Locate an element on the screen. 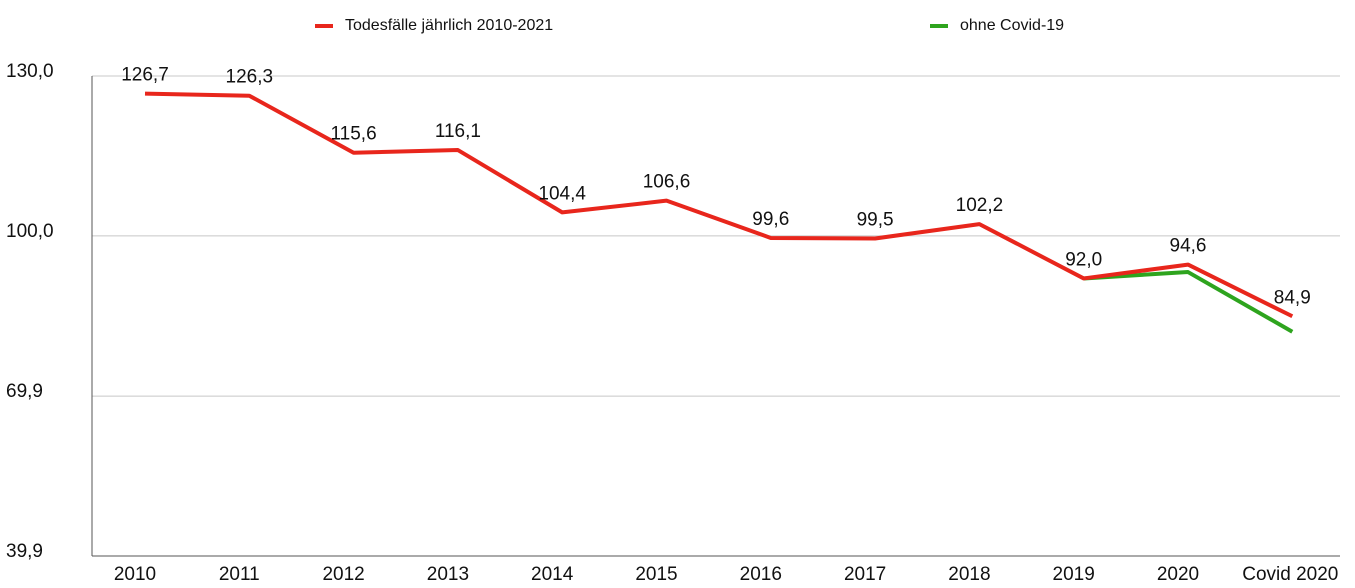 The image size is (1355, 588). y-tick-label: 100,0 is located at coordinates (30, 231).